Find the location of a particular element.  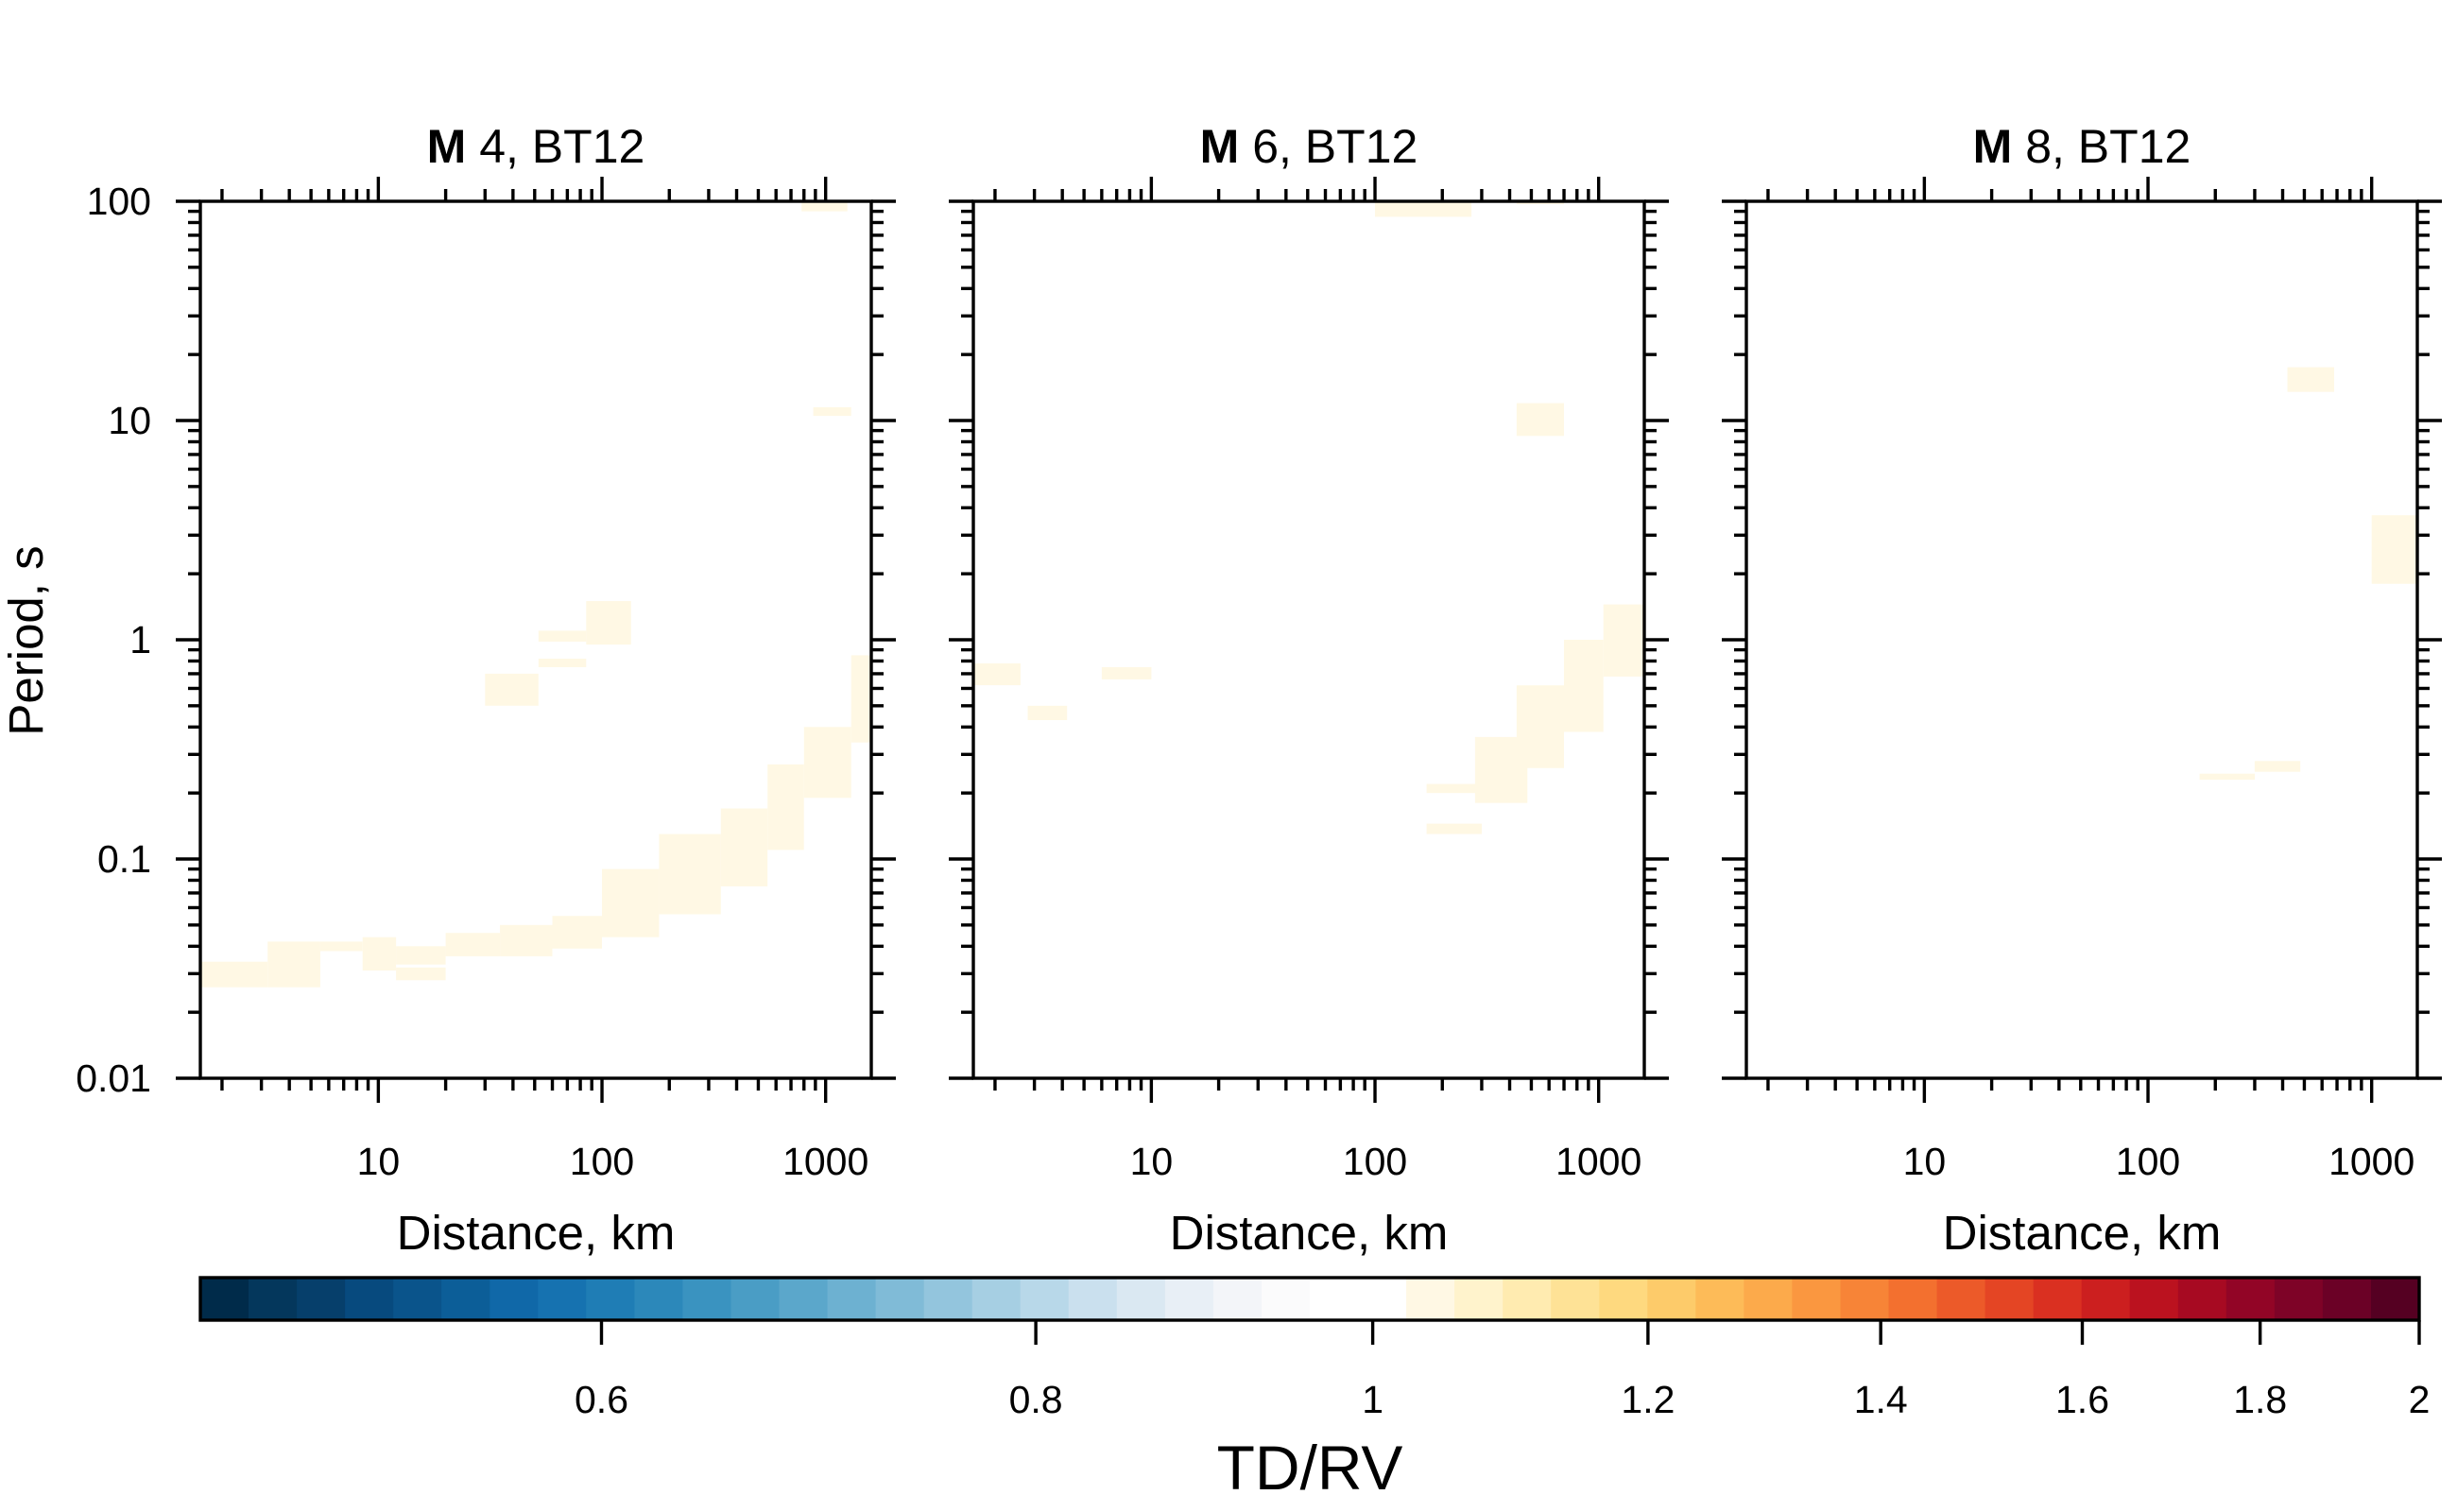

panel-title-text: 6, BT12 is located at coordinates (1328, 146).